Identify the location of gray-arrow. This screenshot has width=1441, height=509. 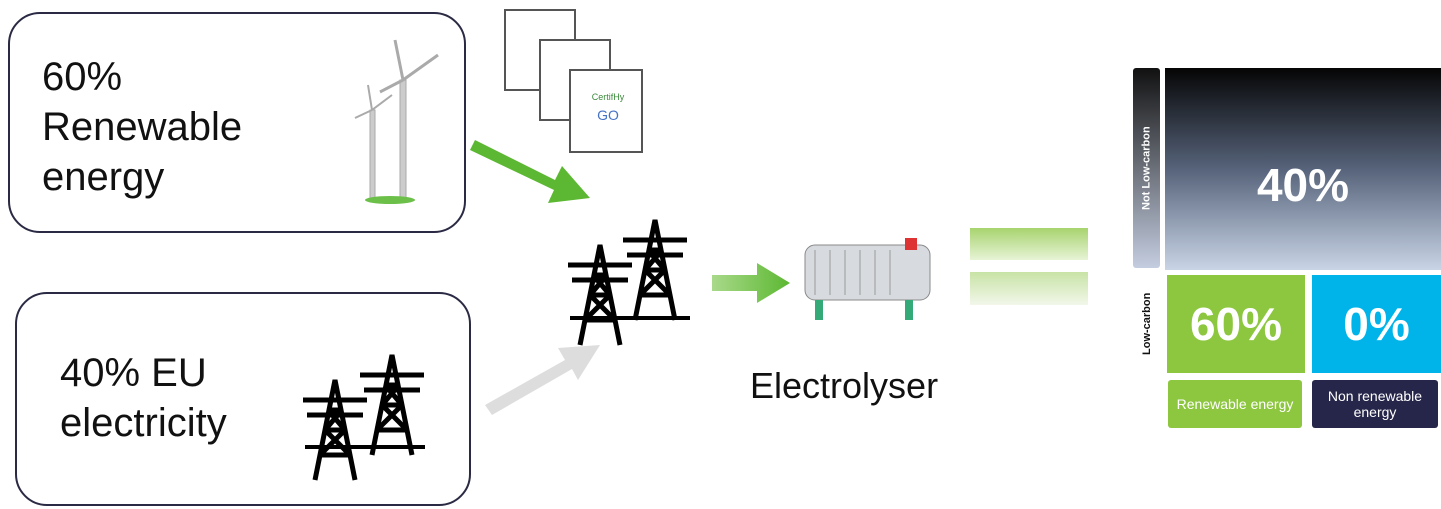
(542, 380).